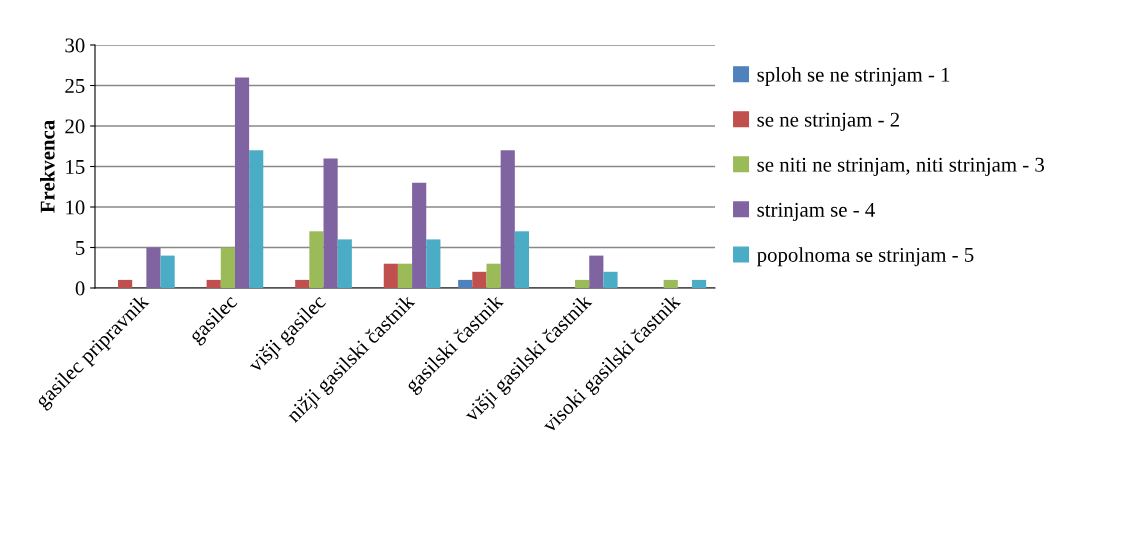  What do you see at coordinates (75, 85) in the screenshot?
I see `y-tick-label: 25` at bounding box center [75, 85].